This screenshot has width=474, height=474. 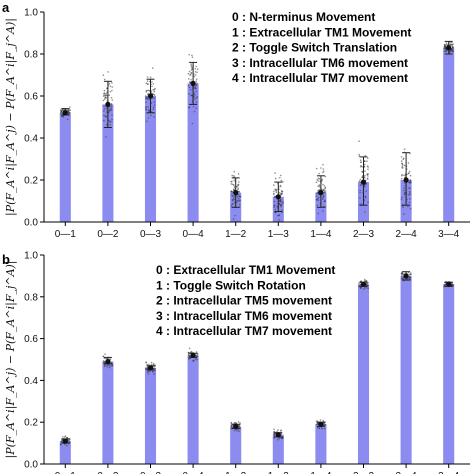 What do you see at coordinates (449, 234) in the screenshot?
I see `x-tick-label: 3—4` at bounding box center [449, 234].